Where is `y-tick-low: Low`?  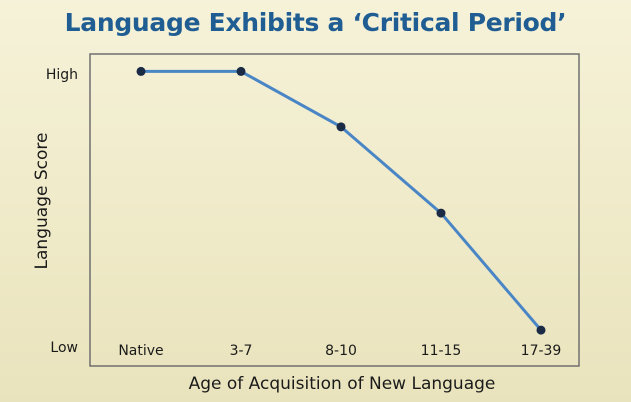
y-tick-low: Low is located at coordinates (64, 348).